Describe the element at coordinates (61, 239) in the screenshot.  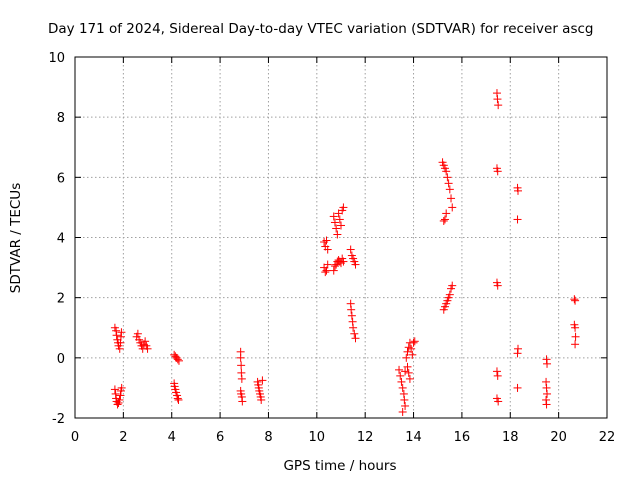
I see `y-tick-label: 4` at that location.